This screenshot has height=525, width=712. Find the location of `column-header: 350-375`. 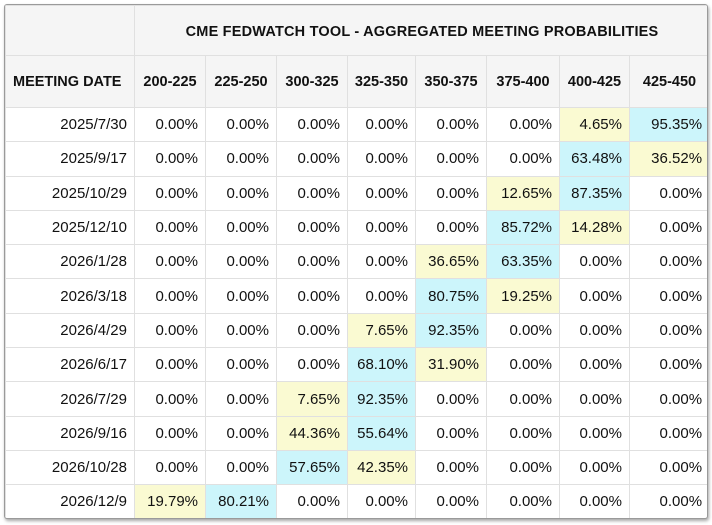

column-header: 350-375 is located at coordinates (451, 81).